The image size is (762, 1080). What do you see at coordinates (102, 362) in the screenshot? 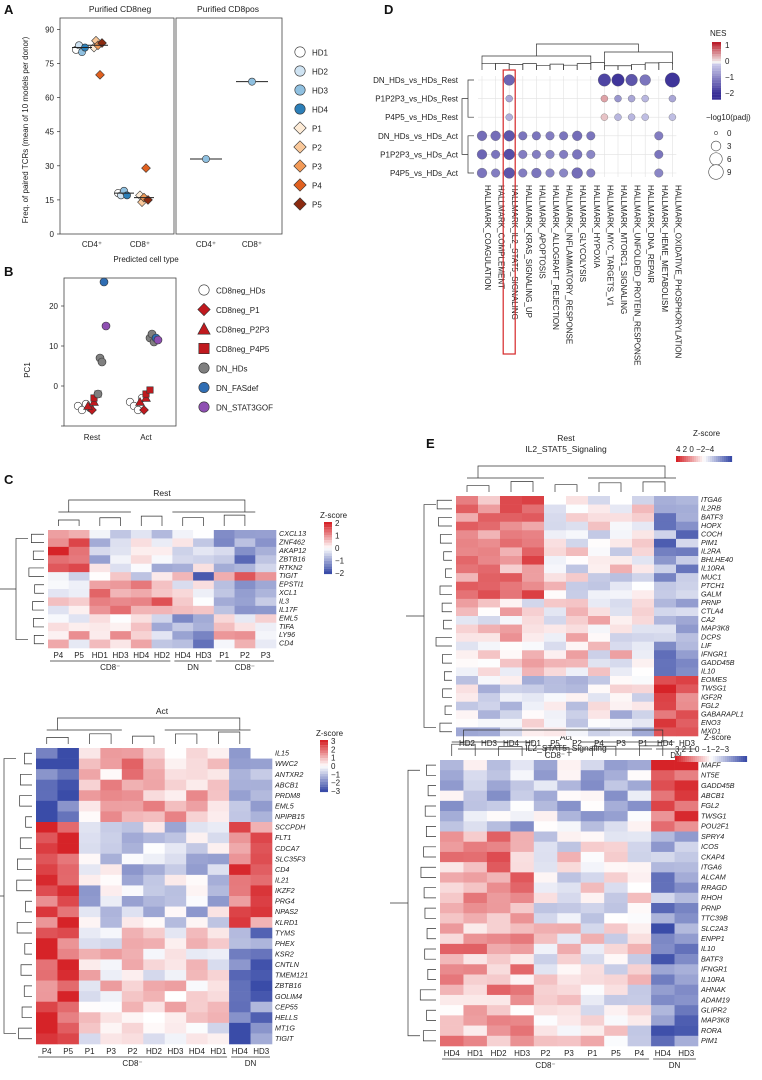
I see `panel-b-point-rest-dn-hds` at bounding box center [102, 362].